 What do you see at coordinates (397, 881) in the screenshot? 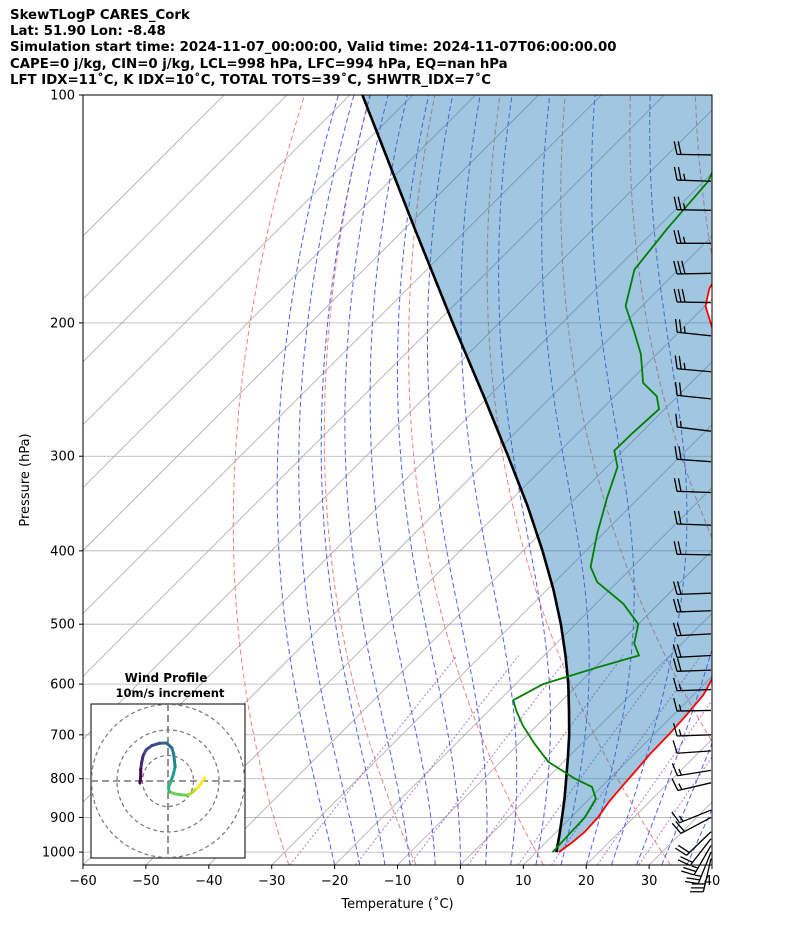
I see `x-tick-label: −10` at bounding box center [397, 881].